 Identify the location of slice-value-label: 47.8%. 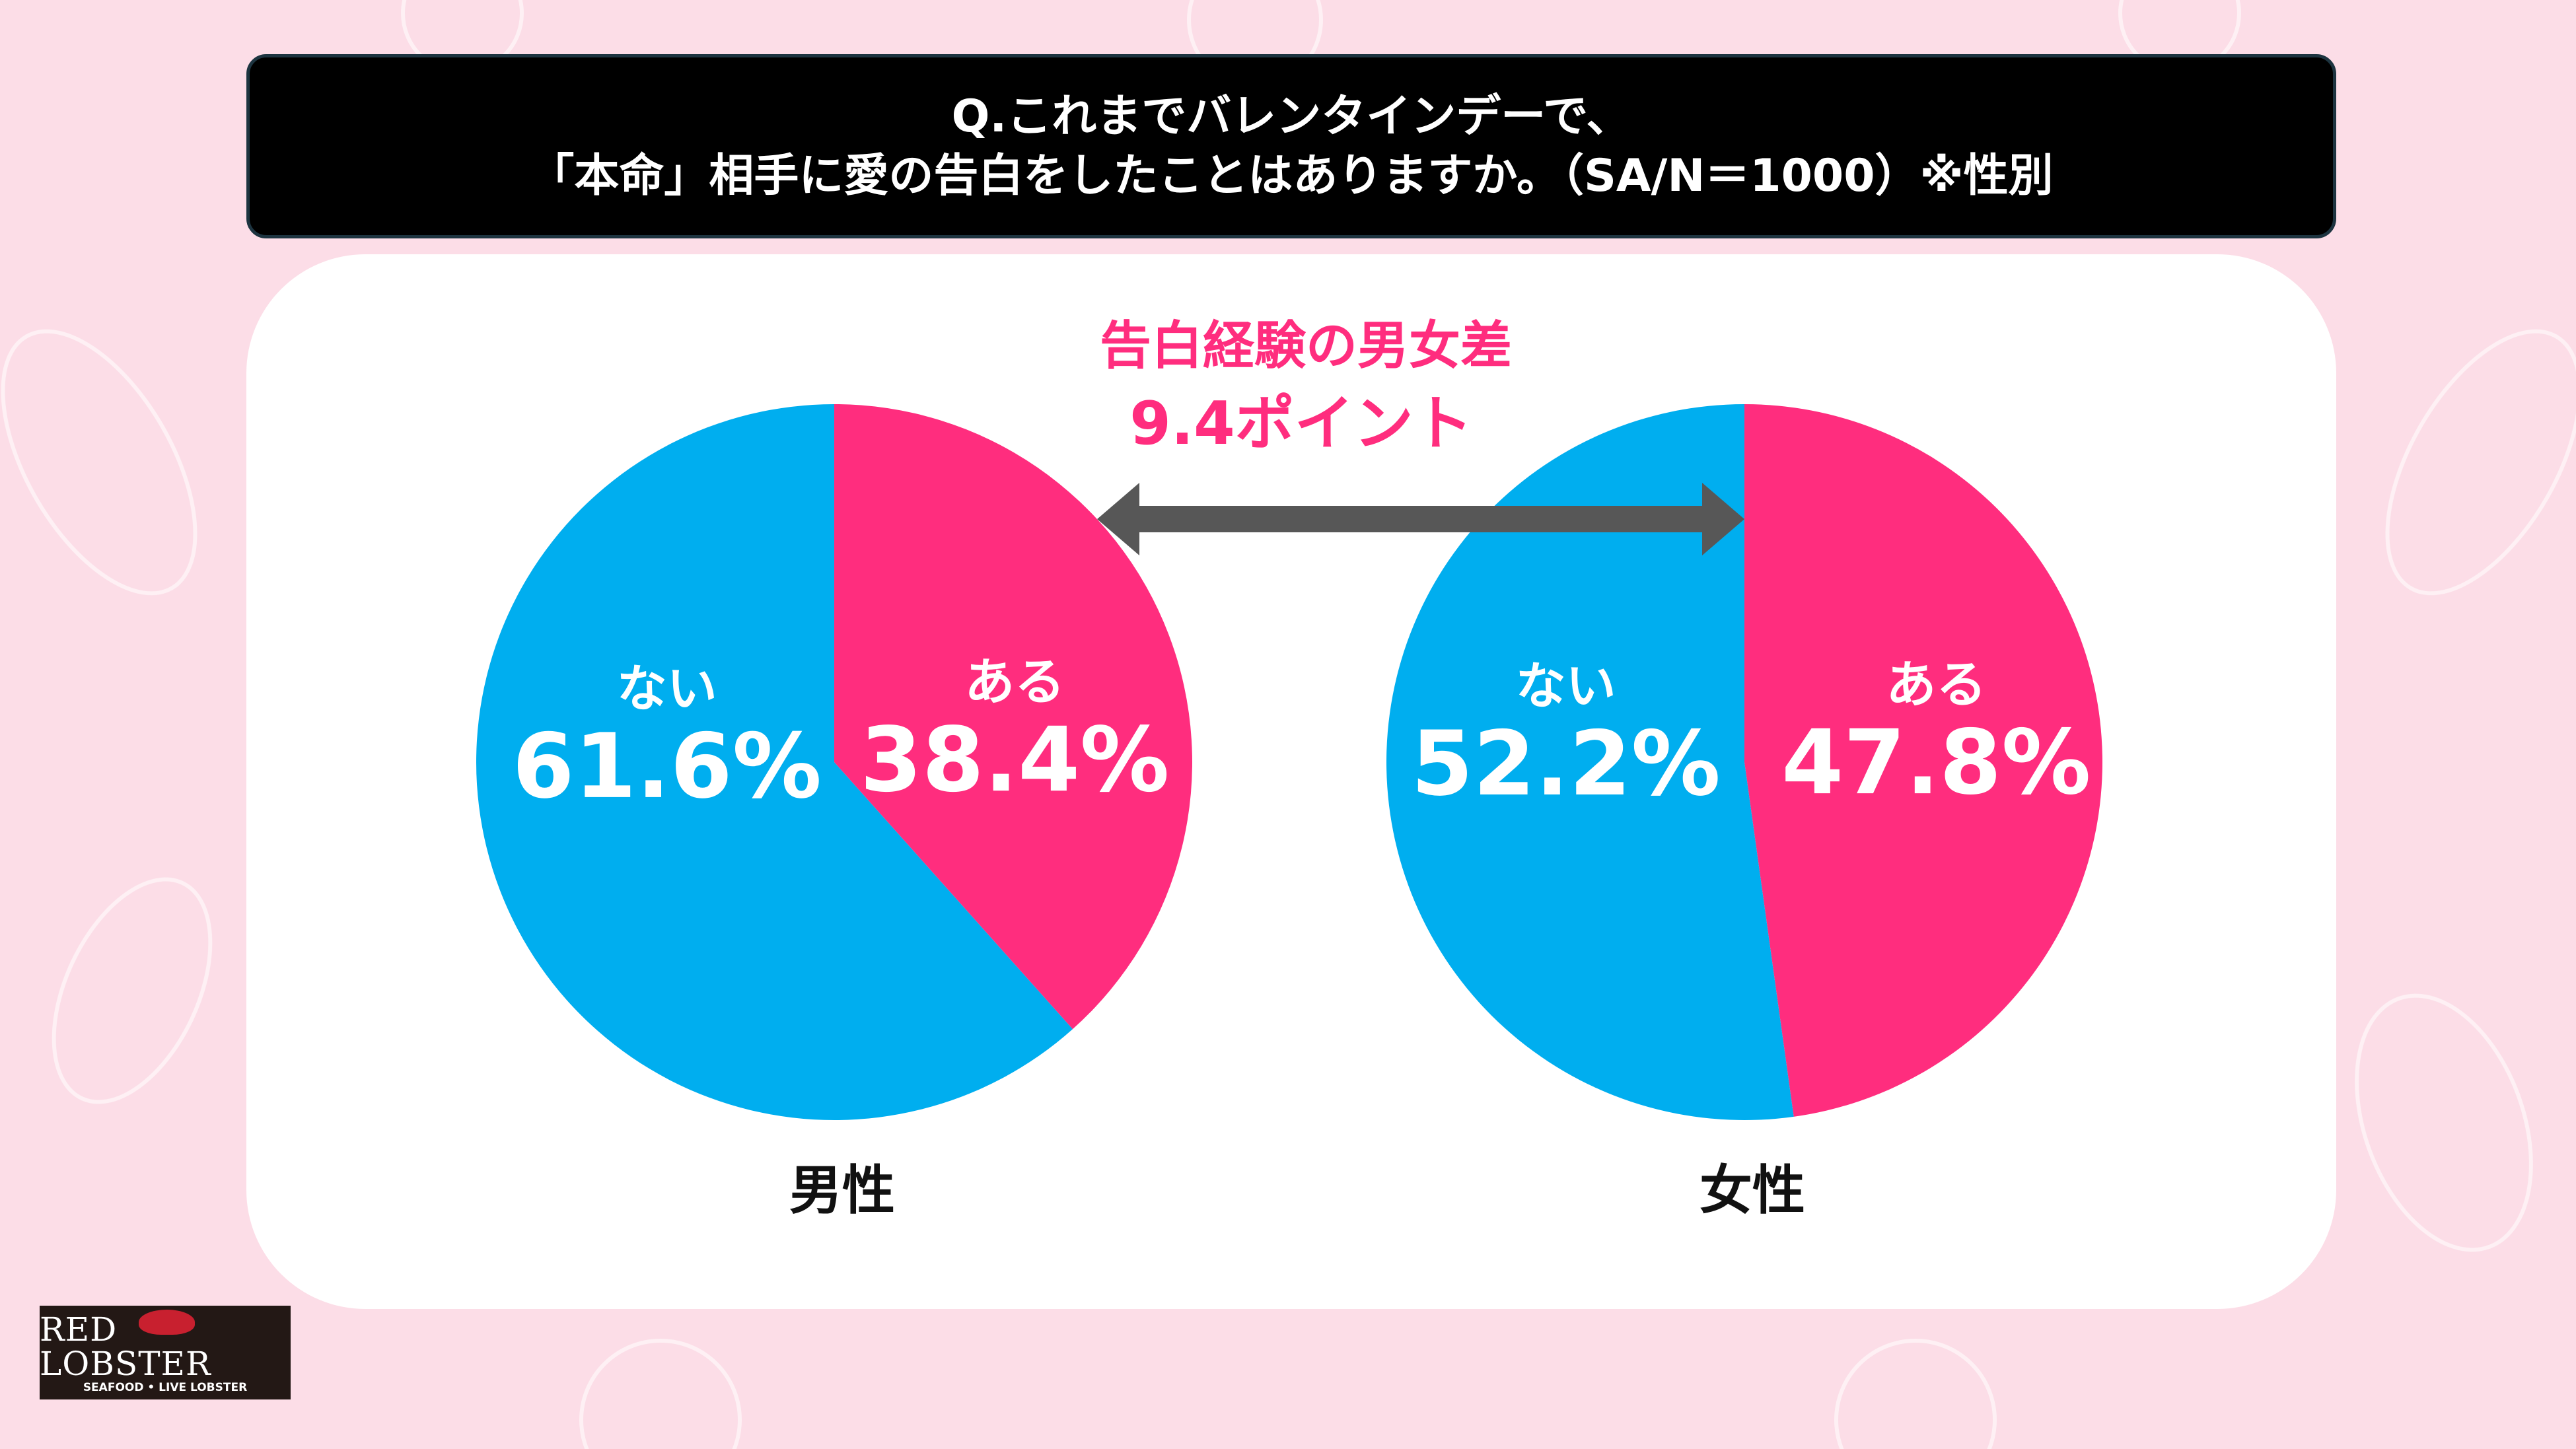
(1936, 762).